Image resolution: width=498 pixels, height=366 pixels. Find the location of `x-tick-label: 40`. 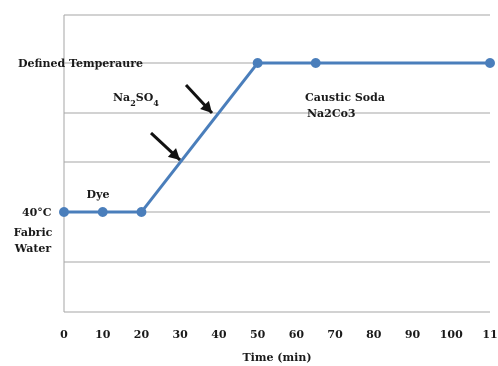

x-tick-label: 40 is located at coordinates (219, 334).